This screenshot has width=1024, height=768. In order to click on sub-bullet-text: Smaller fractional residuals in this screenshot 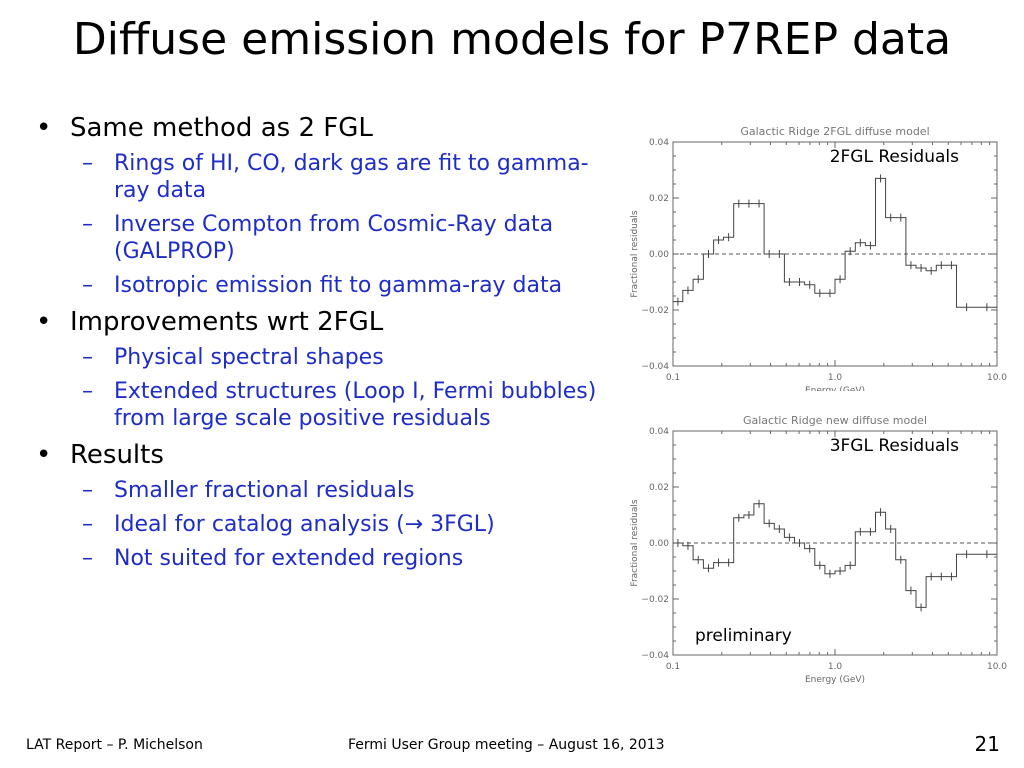, I will do `click(264, 490)`.